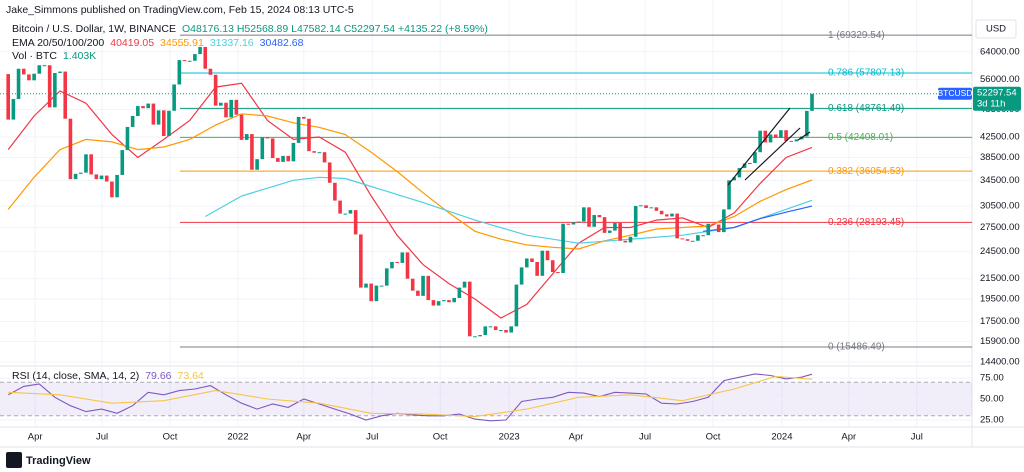  I want to click on currency: USD, so click(996, 29).